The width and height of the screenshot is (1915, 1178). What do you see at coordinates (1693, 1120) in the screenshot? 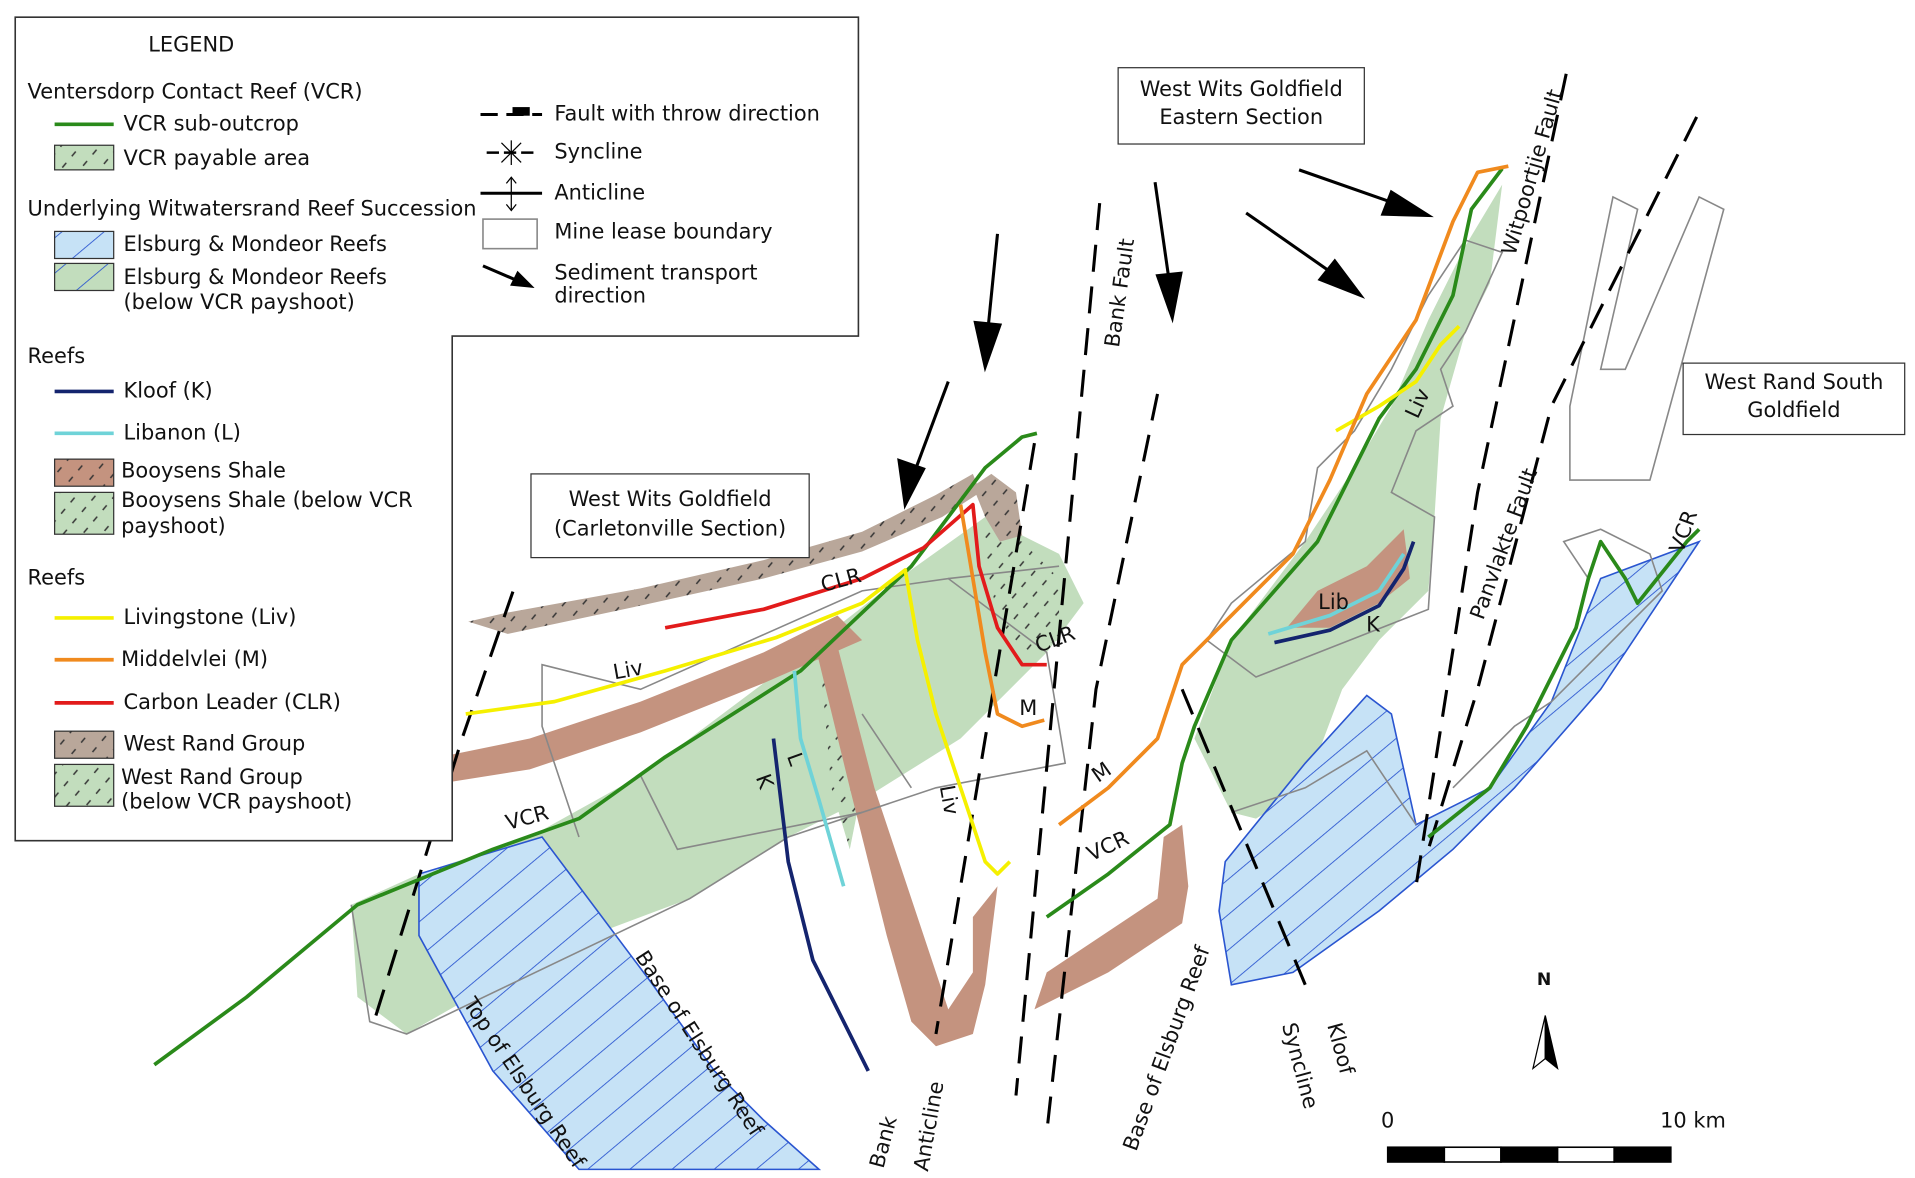
I see `scale-label: 10 km` at bounding box center [1693, 1120].